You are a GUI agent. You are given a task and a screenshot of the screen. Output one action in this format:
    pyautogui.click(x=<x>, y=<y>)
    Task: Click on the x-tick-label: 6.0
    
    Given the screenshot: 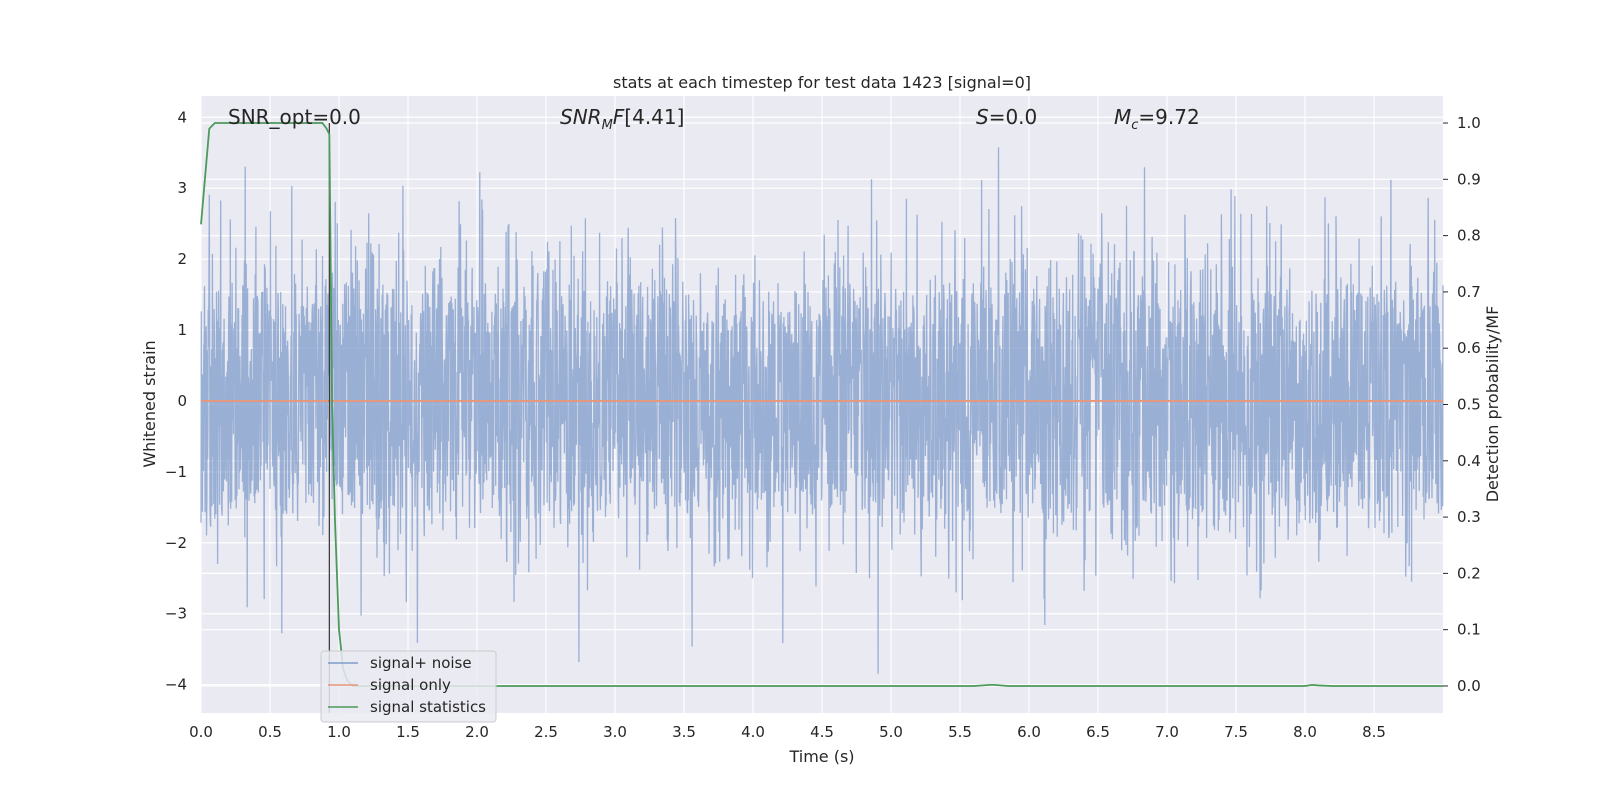 What is the action you would take?
    pyautogui.click(x=1029, y=732)
    